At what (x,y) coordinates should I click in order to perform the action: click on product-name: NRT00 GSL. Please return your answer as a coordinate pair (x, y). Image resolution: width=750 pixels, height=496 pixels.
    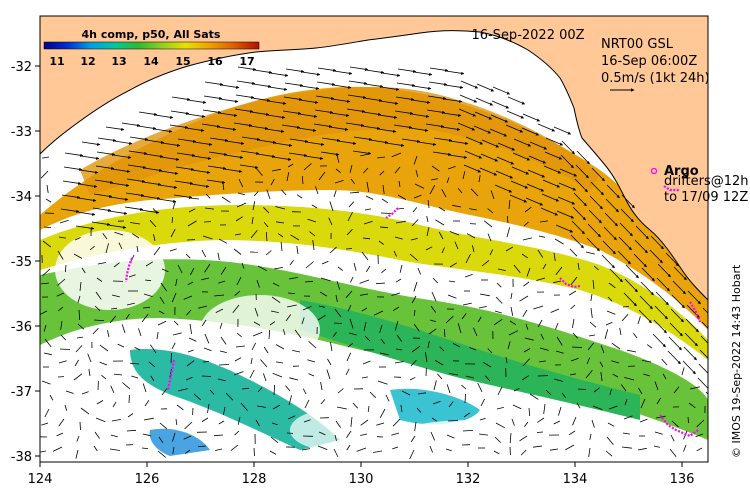
    Looking at the image, I should click on (637, 44).